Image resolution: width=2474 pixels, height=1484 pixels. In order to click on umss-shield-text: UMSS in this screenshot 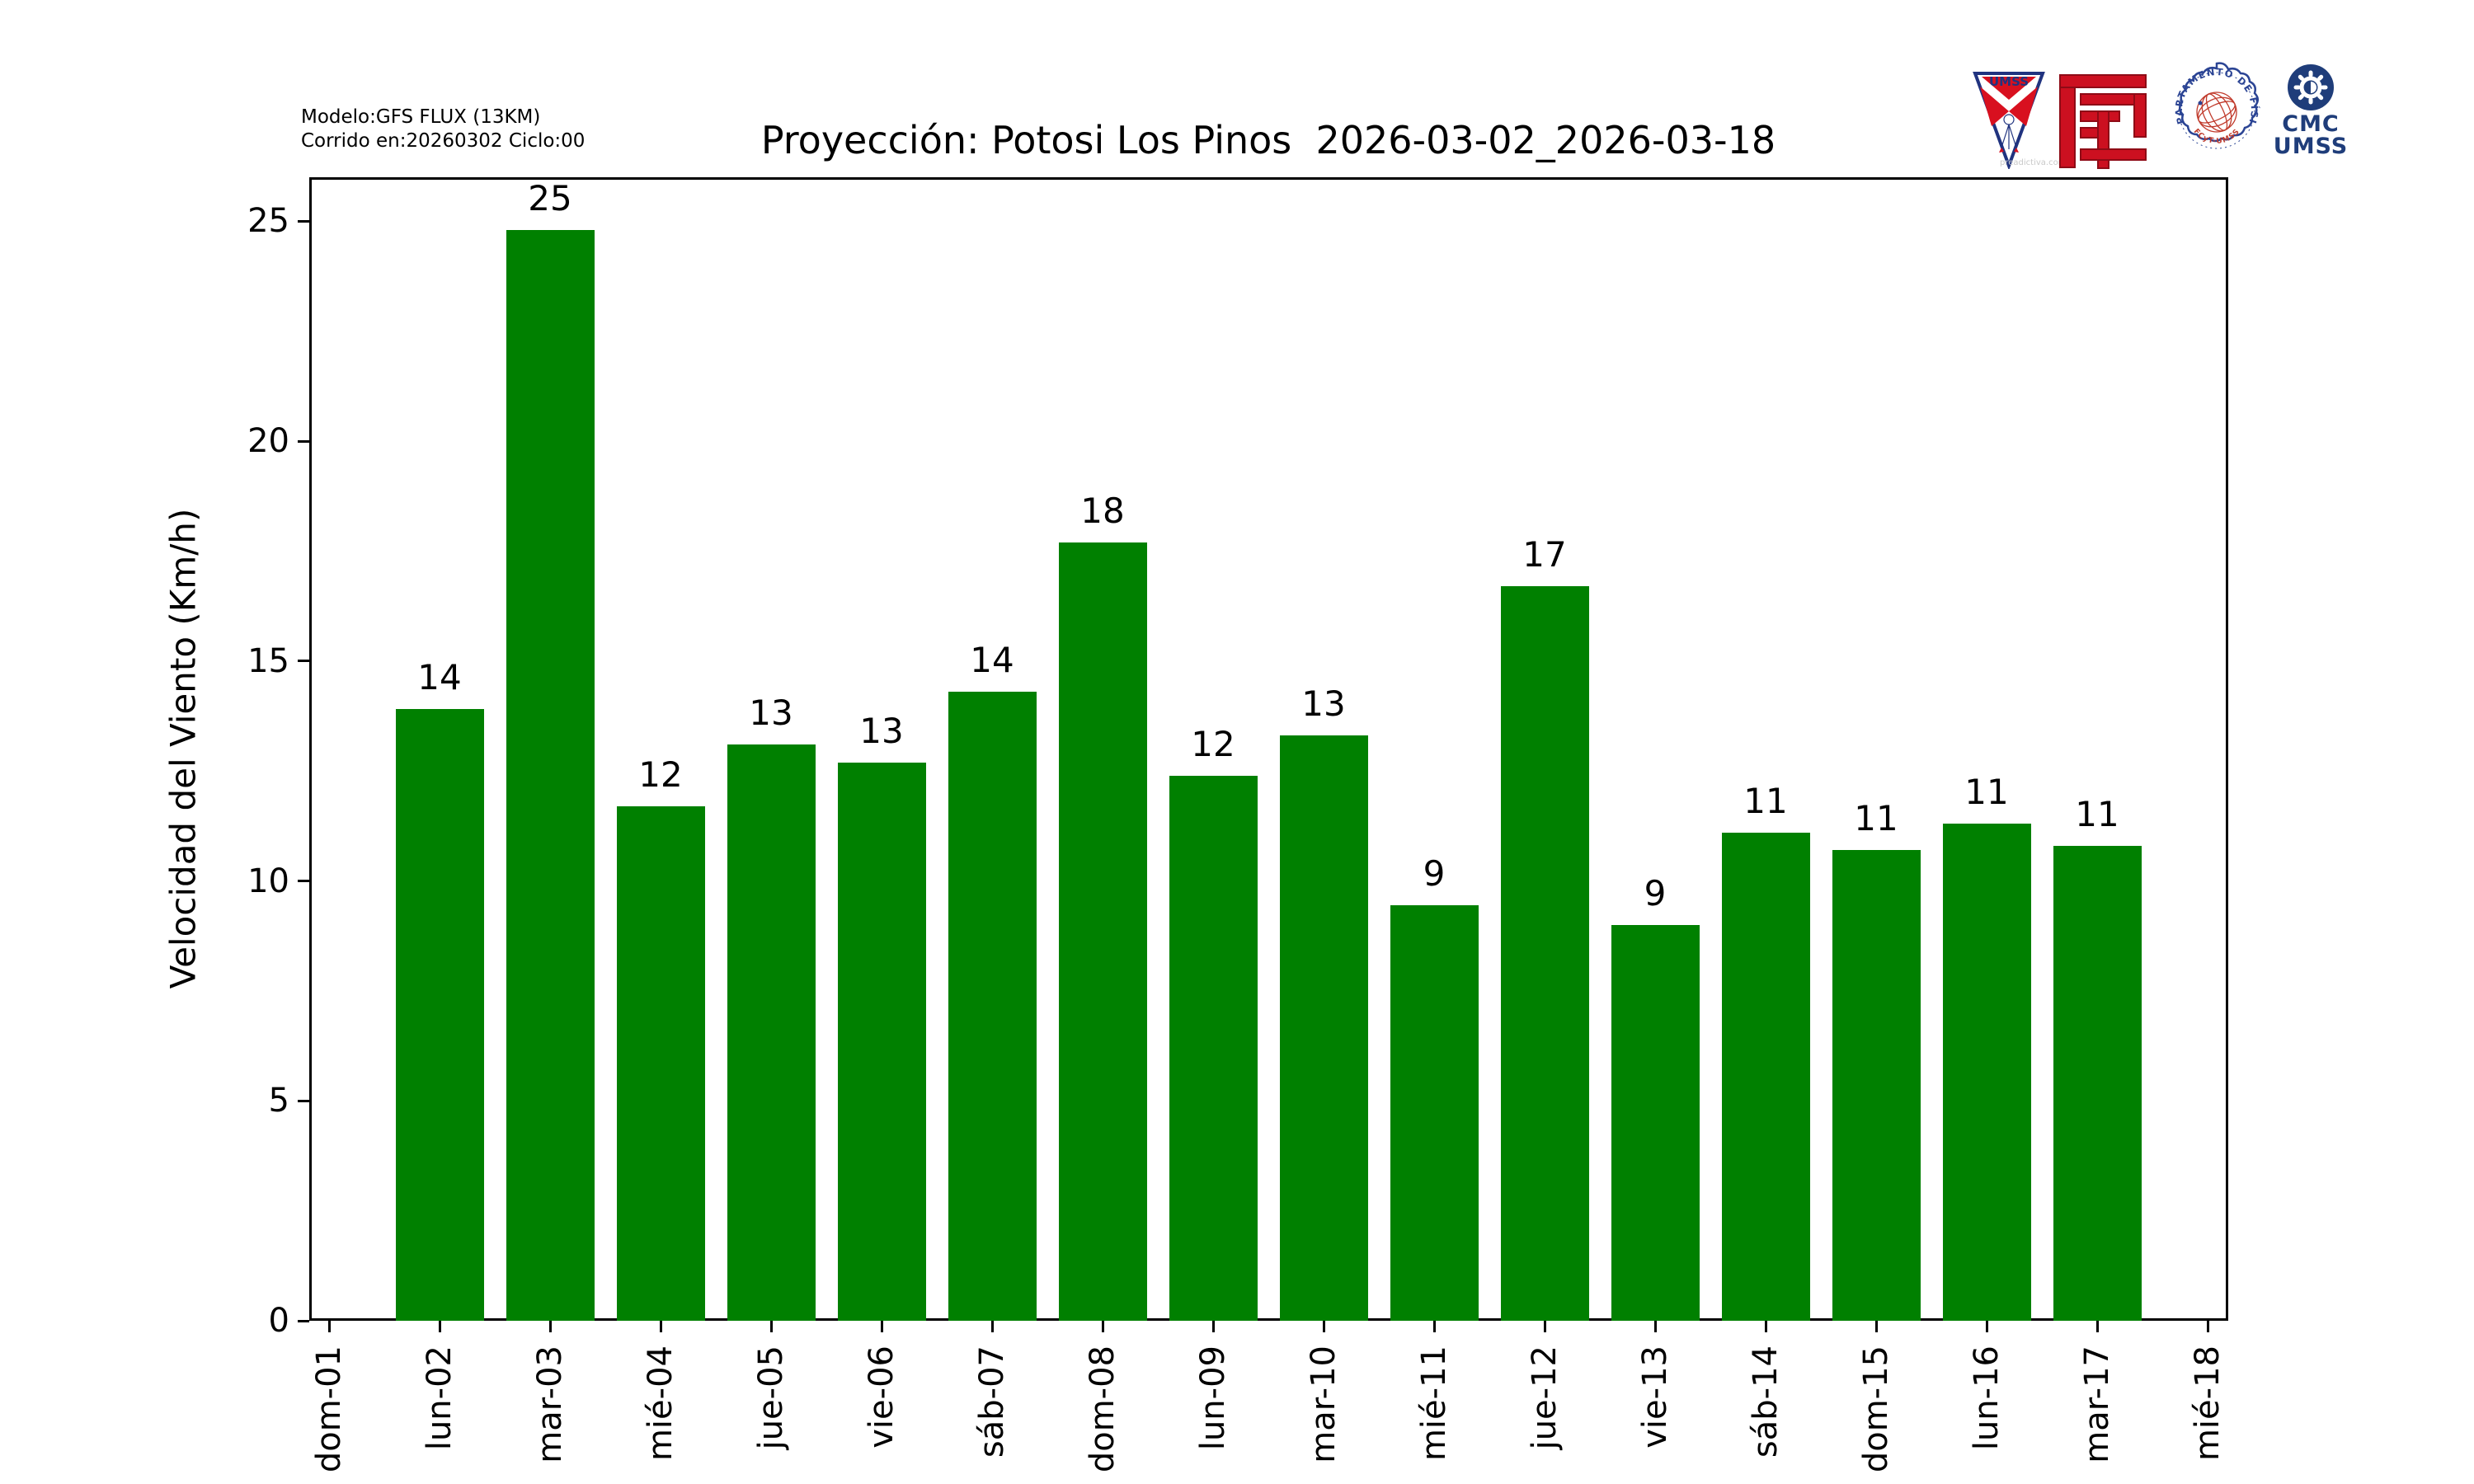, I will do `click(2009, 81)`.